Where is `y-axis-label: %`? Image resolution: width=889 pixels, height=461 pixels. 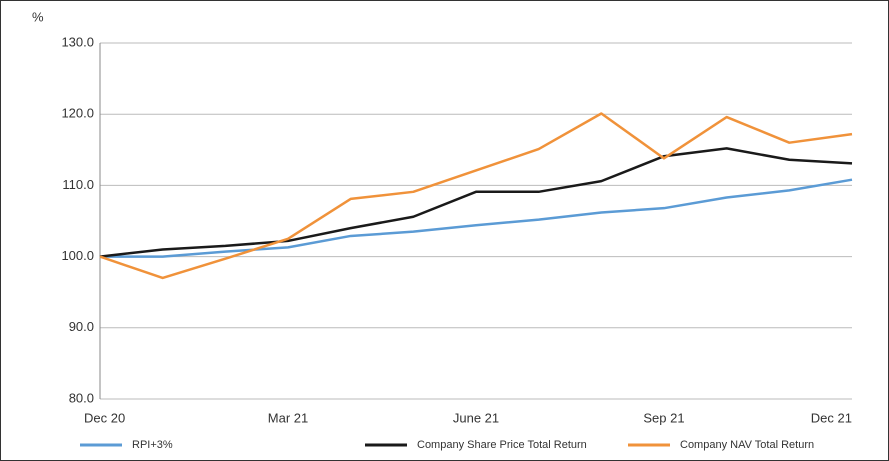
y-axis-label: % is located at coordinates (38, 16).